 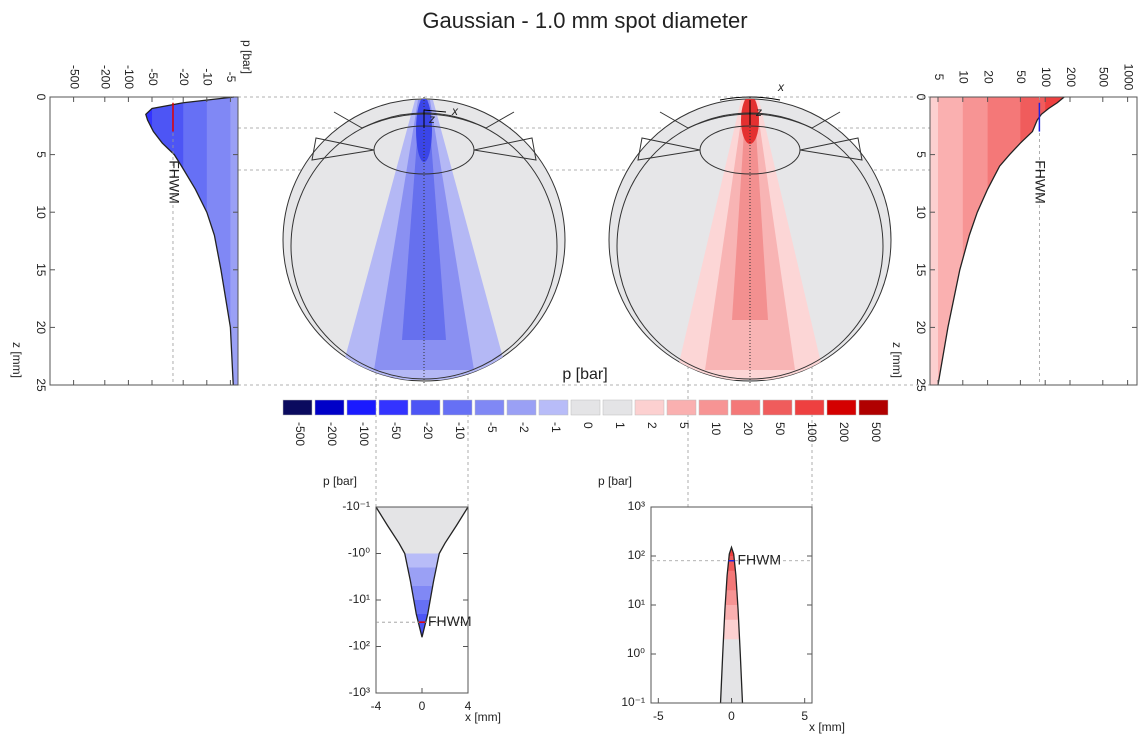 I want to click on y-tick-label: -10², so click(x=359, y=646).